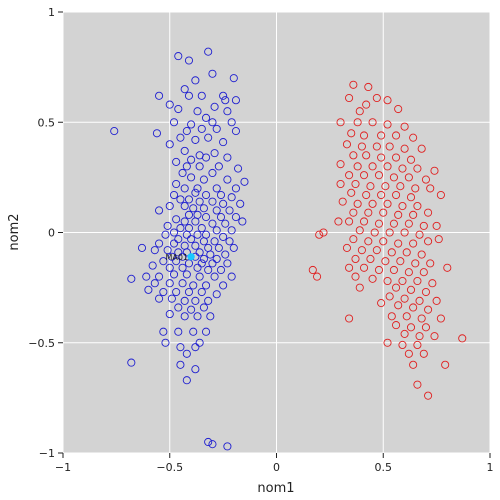 The width and height of the screenshot is (500, 500). I want to click on x-tick-label: −1, so click(63, 467).